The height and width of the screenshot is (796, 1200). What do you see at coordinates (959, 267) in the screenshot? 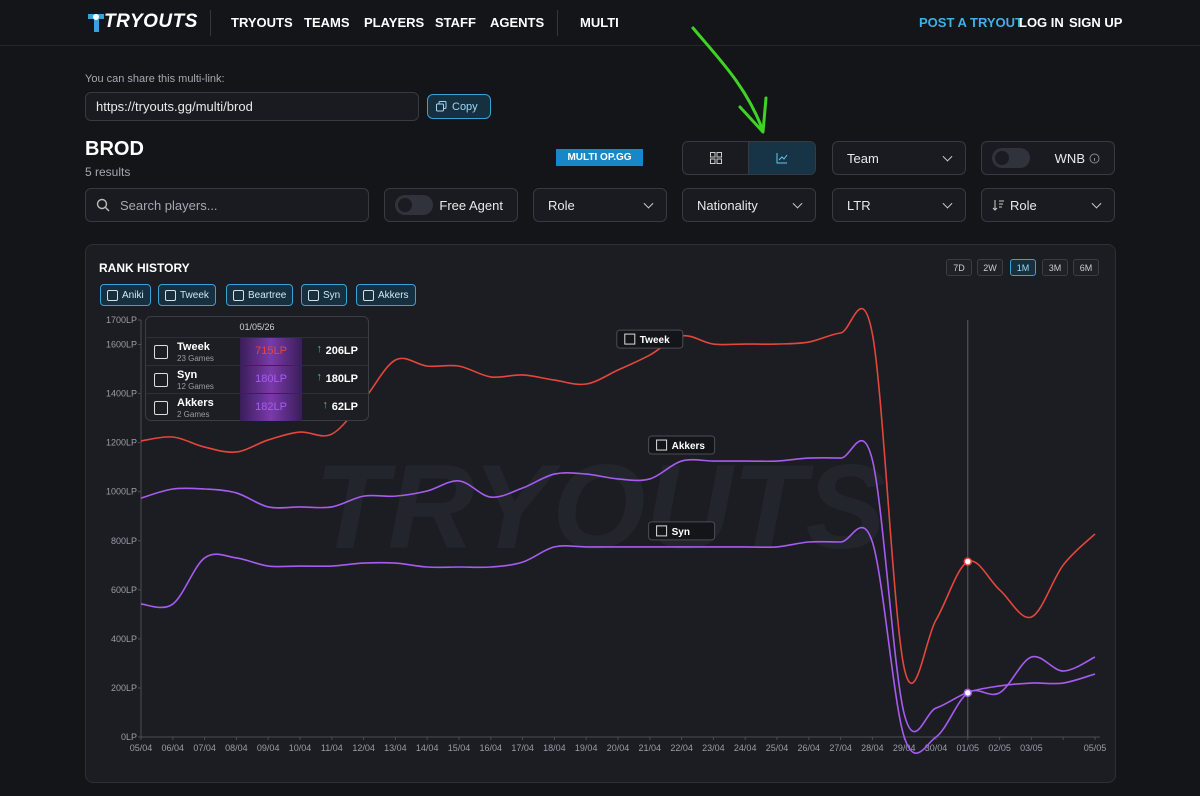
I see `range-button: 7D` at bounding box center [959, 267].